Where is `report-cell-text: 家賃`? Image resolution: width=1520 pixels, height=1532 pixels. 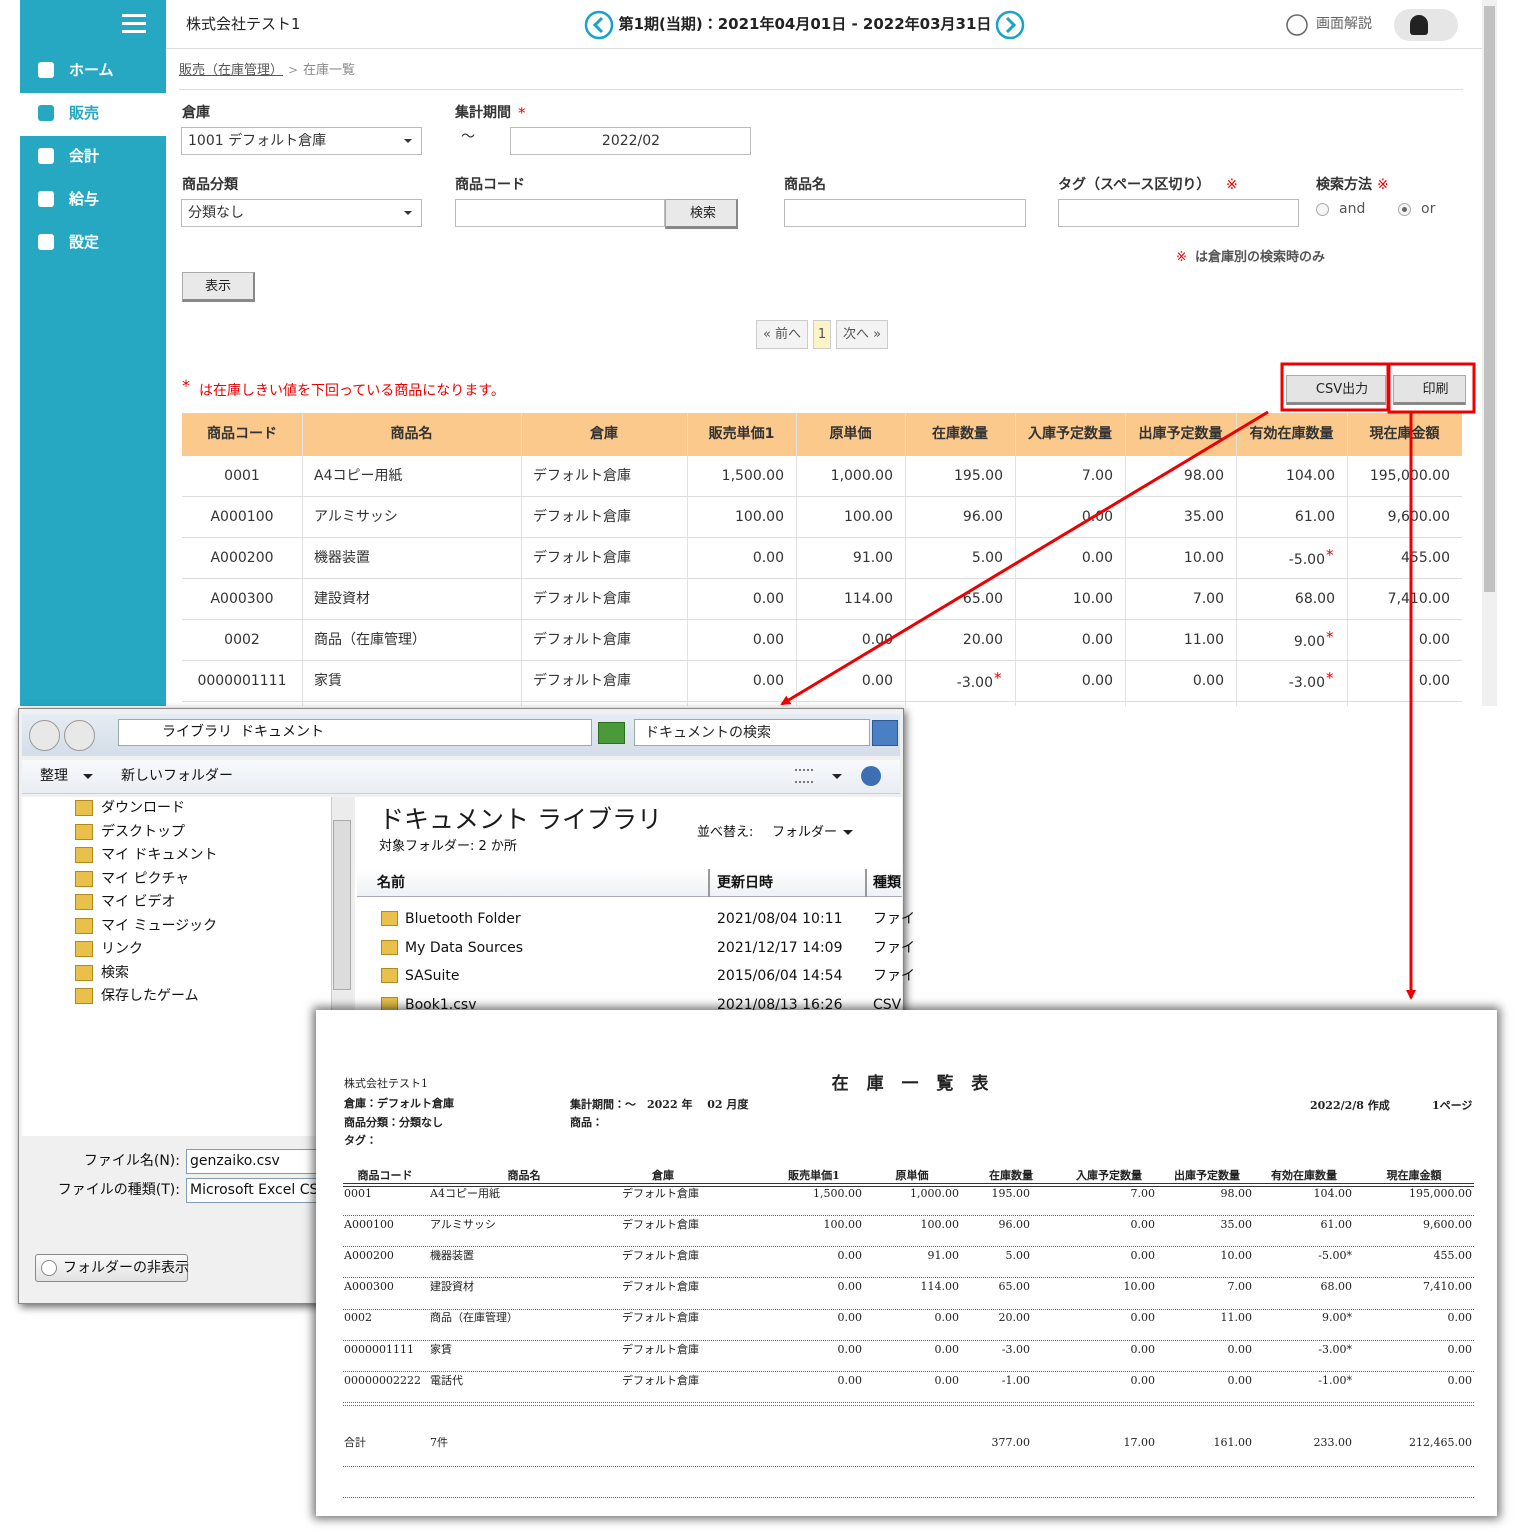 report-cell-text: 家賃 is located at coordinates (441, 1349).